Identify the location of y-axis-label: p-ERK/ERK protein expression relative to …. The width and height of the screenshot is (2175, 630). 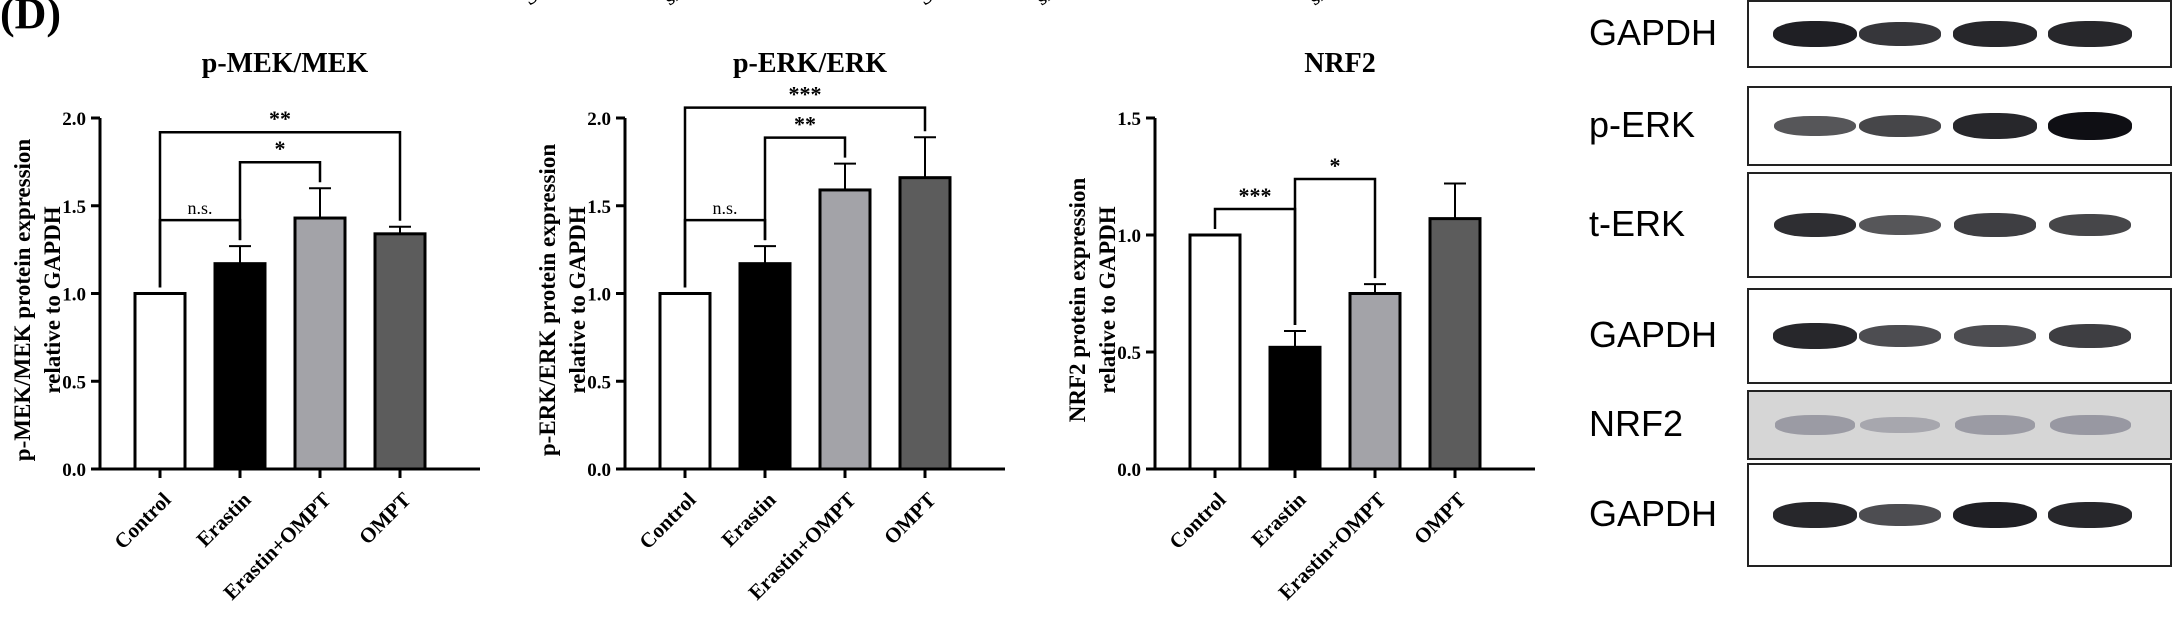
(562, 300).